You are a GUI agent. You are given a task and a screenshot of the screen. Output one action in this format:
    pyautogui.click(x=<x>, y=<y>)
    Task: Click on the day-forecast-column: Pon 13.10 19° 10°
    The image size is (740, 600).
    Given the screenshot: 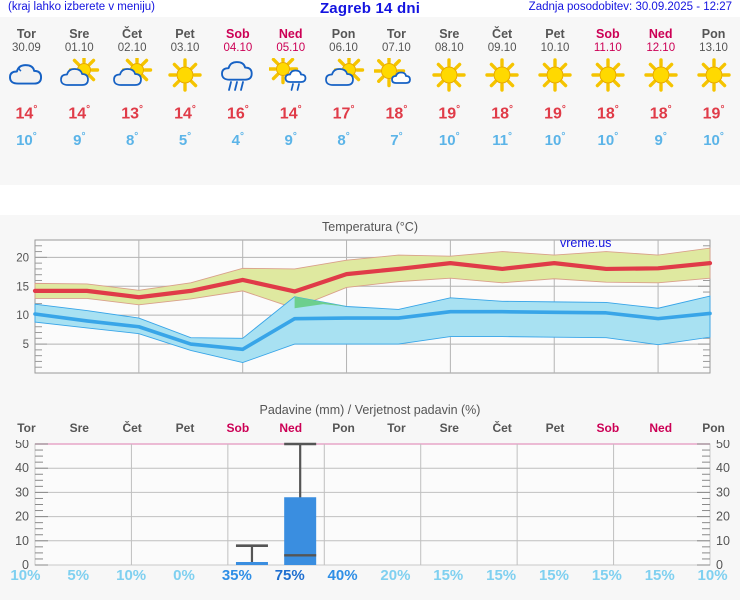 What is the action you would take?
    pyautogui.click(x=713, y=84)
    